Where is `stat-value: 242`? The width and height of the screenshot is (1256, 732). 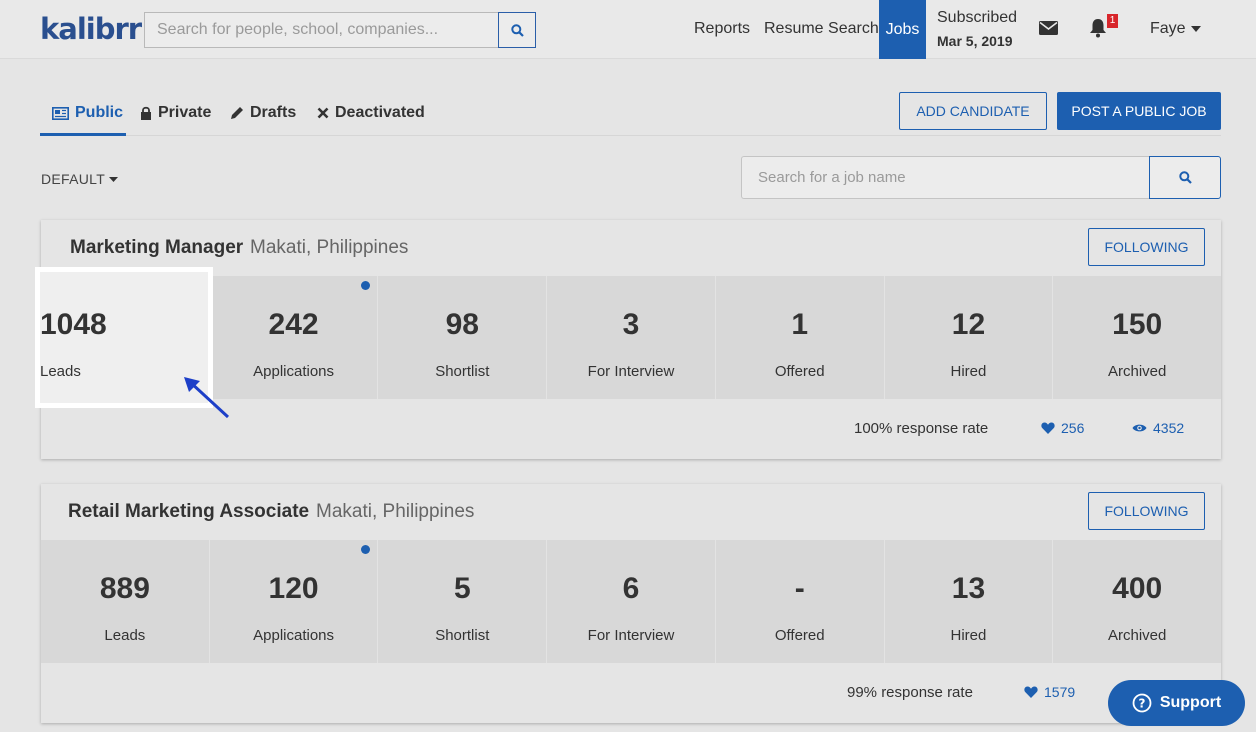 stat-value: 242 is located at coordinates (293, 324).